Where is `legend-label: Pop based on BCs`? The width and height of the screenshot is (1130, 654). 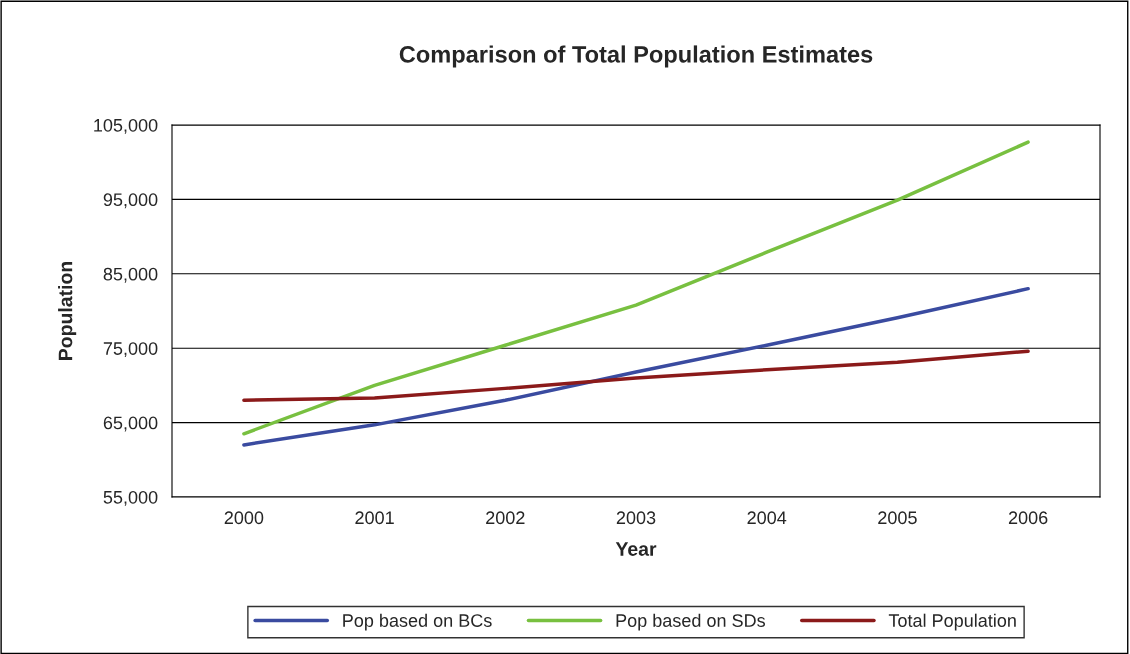
legend-label: Pop based on BCs is located at coordinates (417, 622).